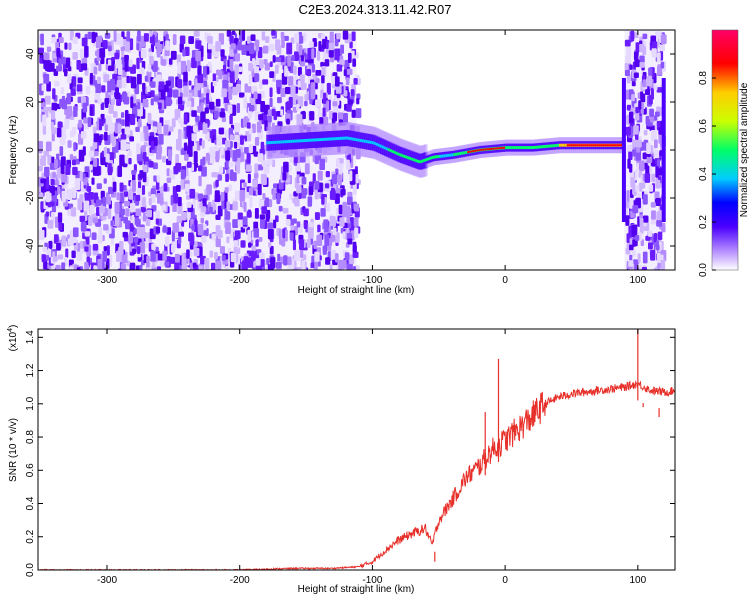 The image size is (750, 600). What do you see at coordinates (703, 78) in the screenshot?
I see `colorbar-tick-label: 0.8` at bounding box center [703, 78].